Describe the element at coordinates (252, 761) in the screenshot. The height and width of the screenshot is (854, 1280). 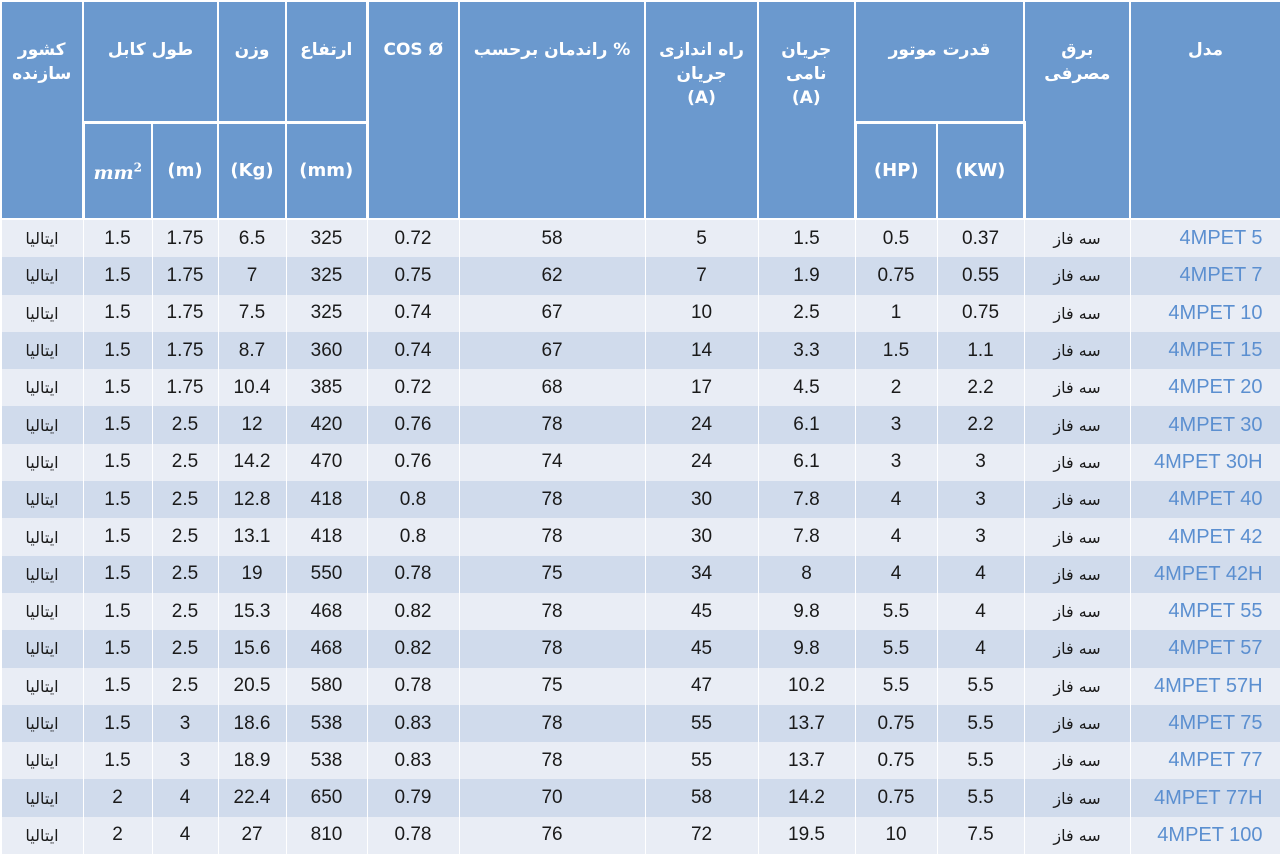
I see `cell-weight: 18.9` at that location.